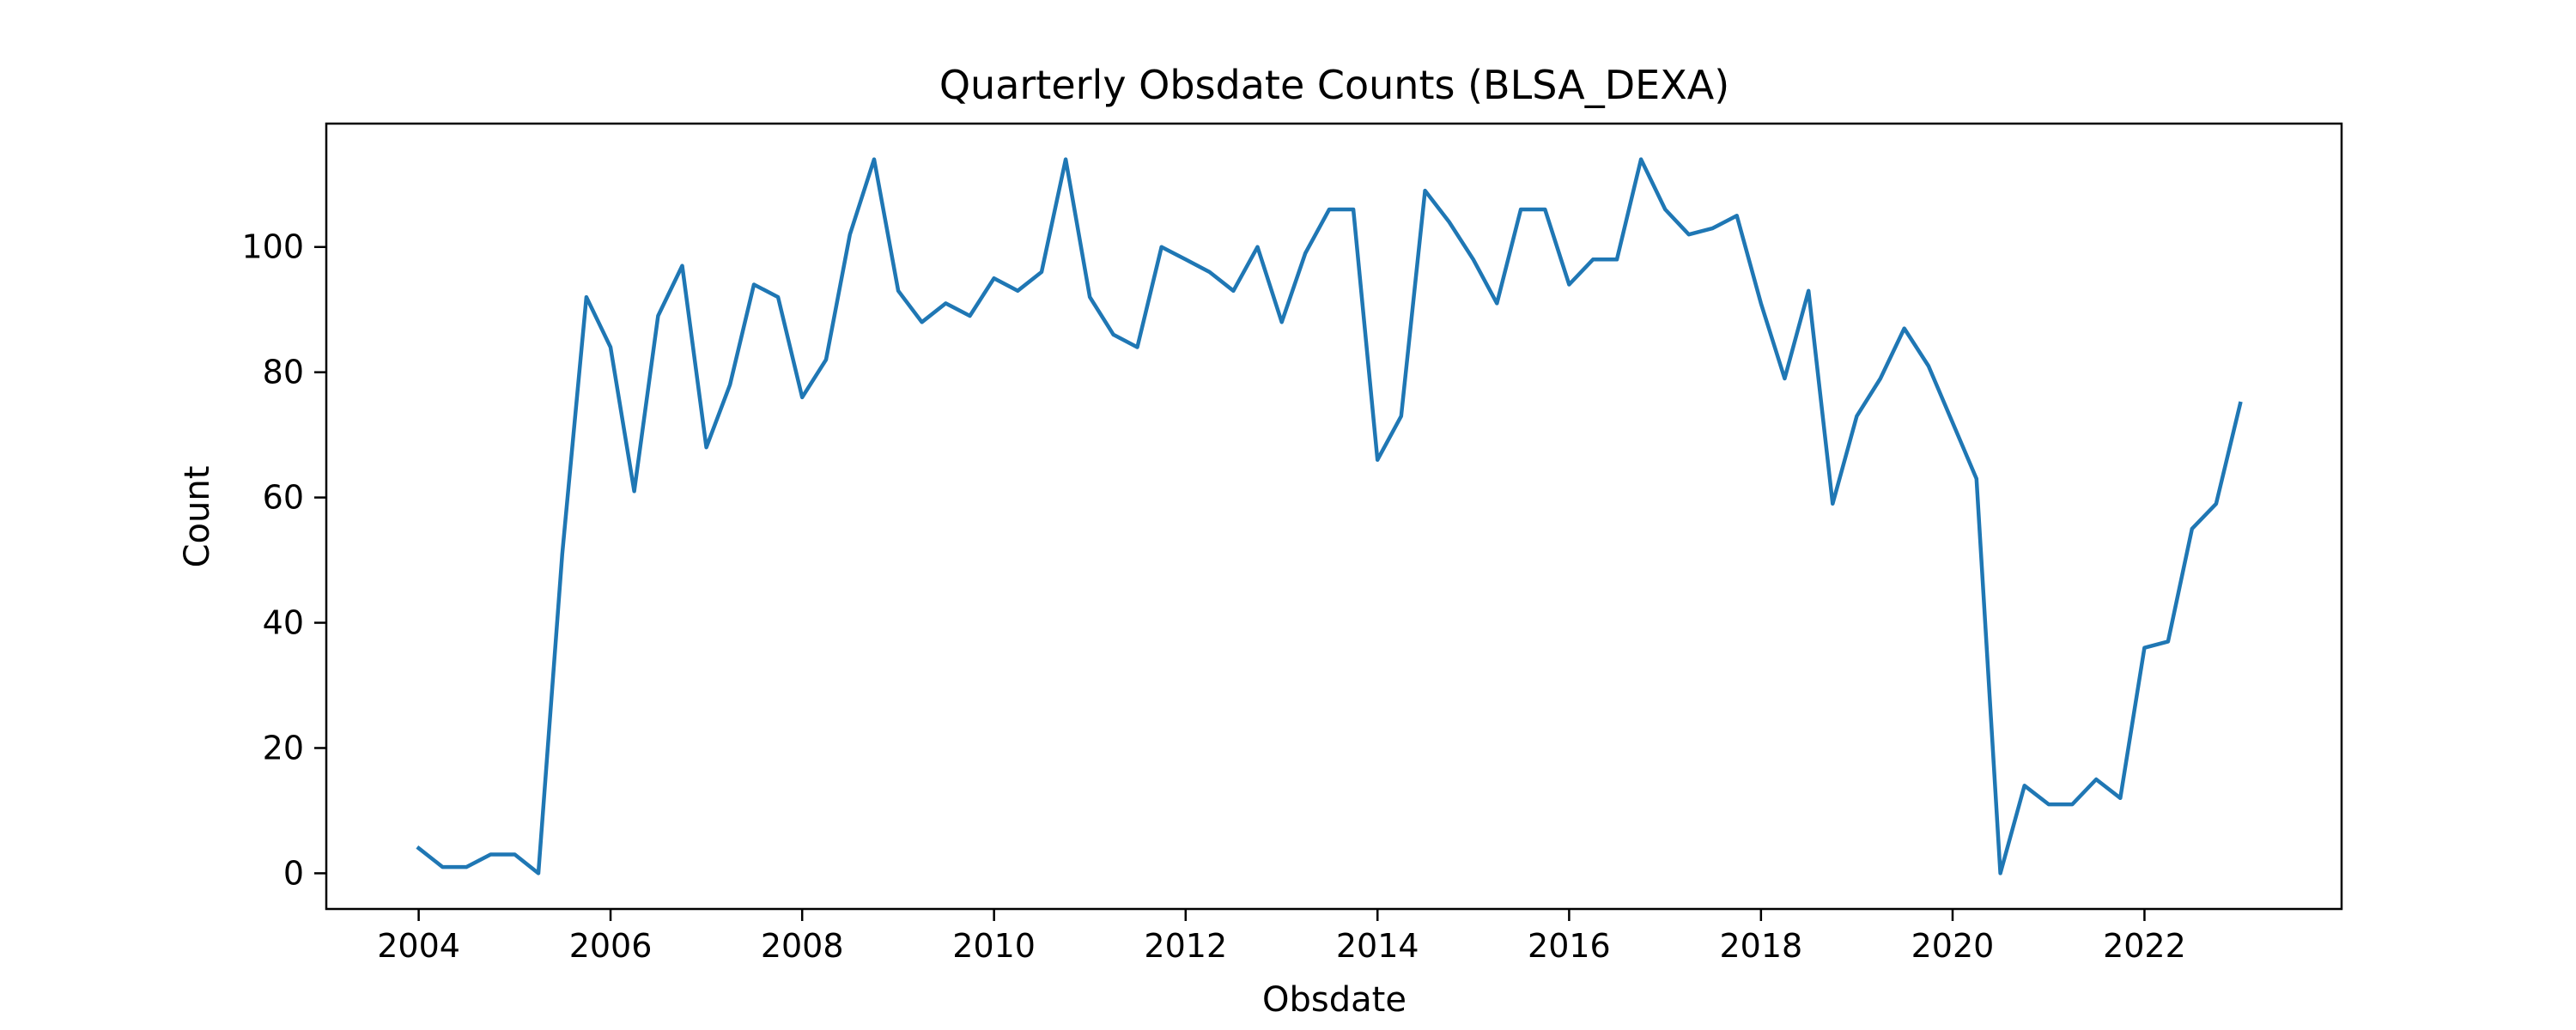 This screenshot has width=2576, height=1030. What do you see at coordinates (197, 517) in the screenshot?
I see `y-axis-label: Count` at bounding box center [197, 517].